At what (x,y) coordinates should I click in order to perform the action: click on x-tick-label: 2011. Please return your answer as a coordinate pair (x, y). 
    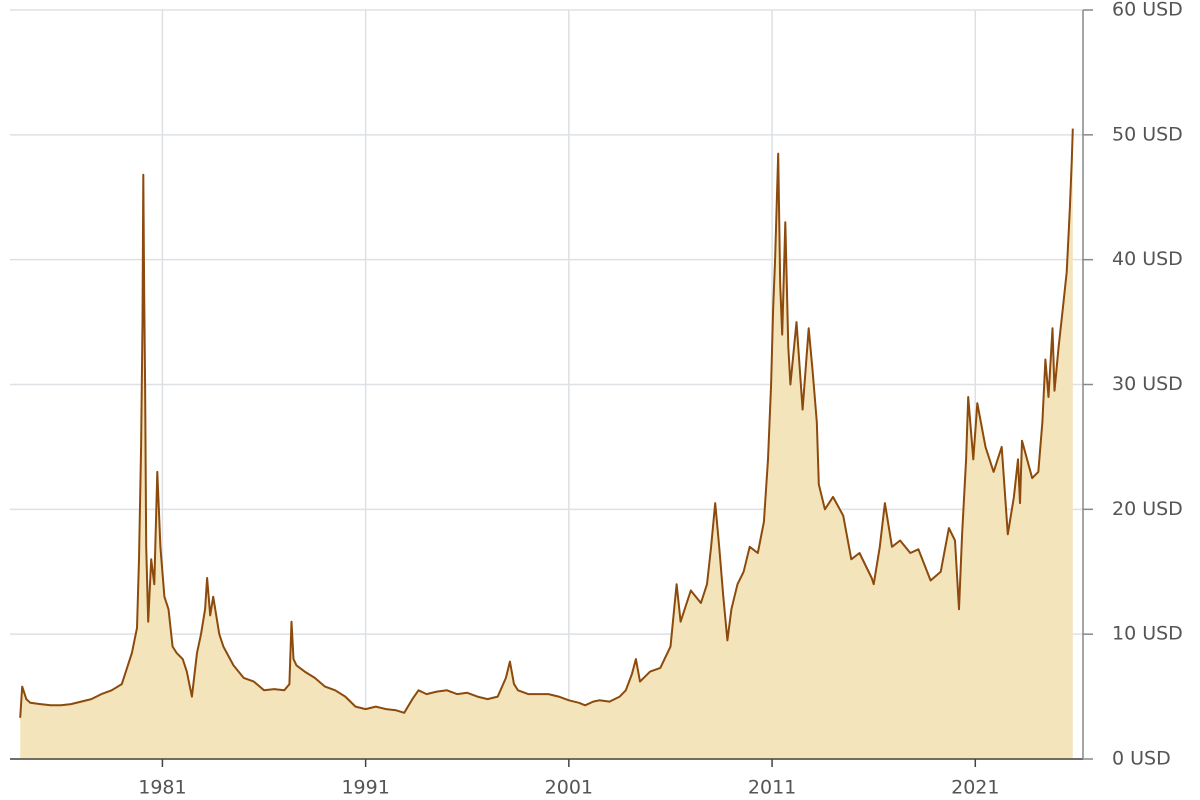
    Looking at the image, I should click on (772, 788).